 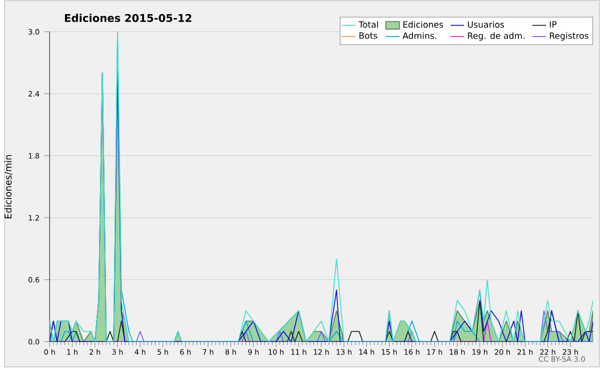 What do you see at coordinates (419, 36) in the screenshot?
I see `legend-label: Admins.` at bounding box center [419, 36].